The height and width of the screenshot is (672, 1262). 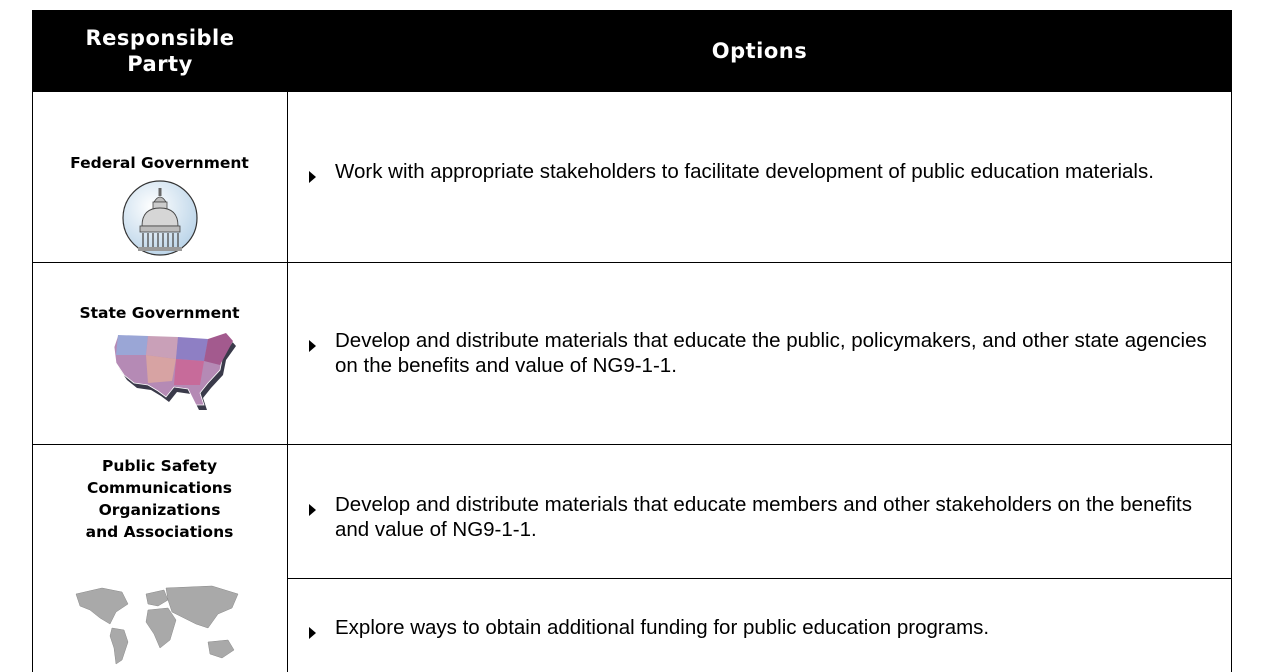 I want to click on world-map-icon, so click(x=157, y=625).